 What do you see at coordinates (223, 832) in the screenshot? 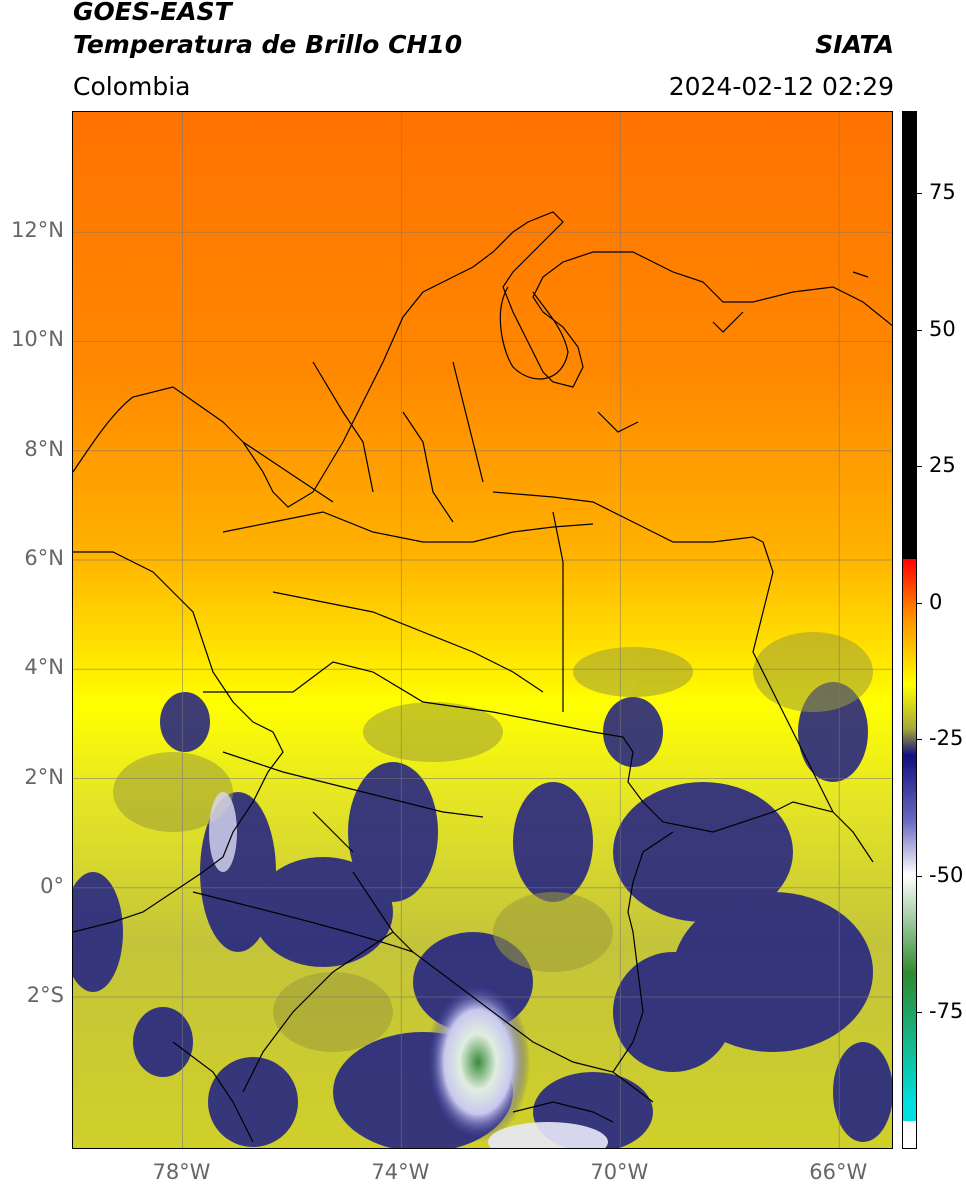
I see `cold-cloud-top` at bounding box center [223, 832].